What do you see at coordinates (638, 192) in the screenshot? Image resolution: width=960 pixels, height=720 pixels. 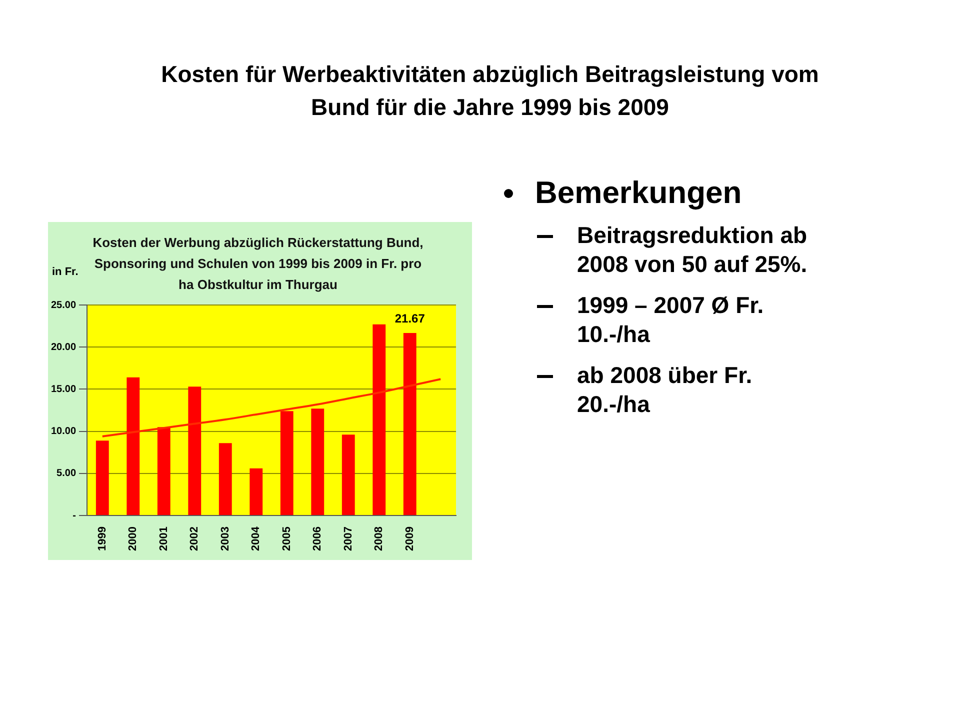 I see `text: Bemerkungen` at bounding box center [638, 192].